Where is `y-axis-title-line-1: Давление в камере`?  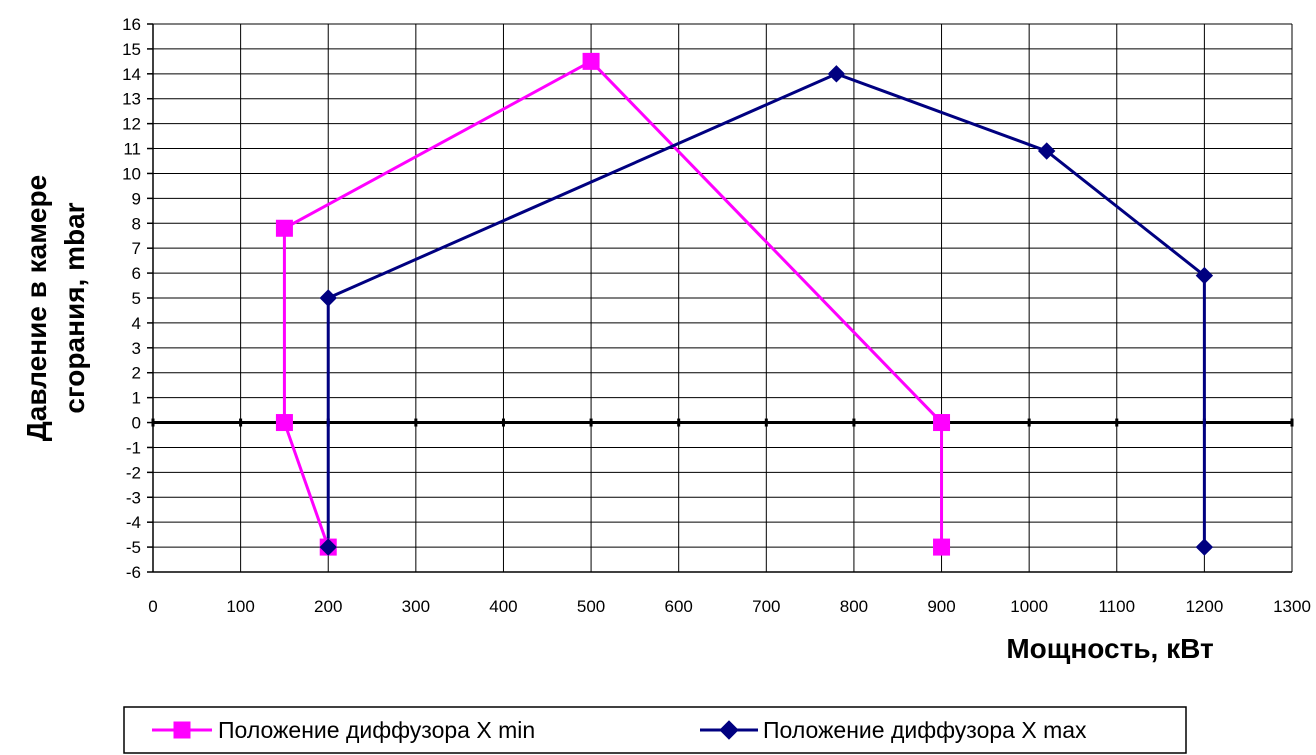 y-axis-title-line-1: Давление в камере is located at coordinates (36, 308).